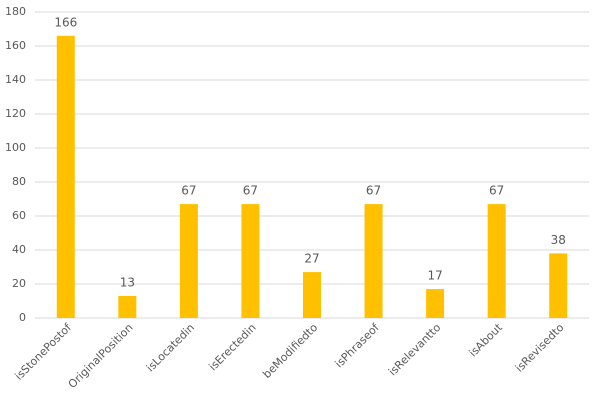 The height and width of the screenshot is (400, 600). Describe the element at coordinates (311, 259) in the screenshot. I see `data-label: 27` at that location.